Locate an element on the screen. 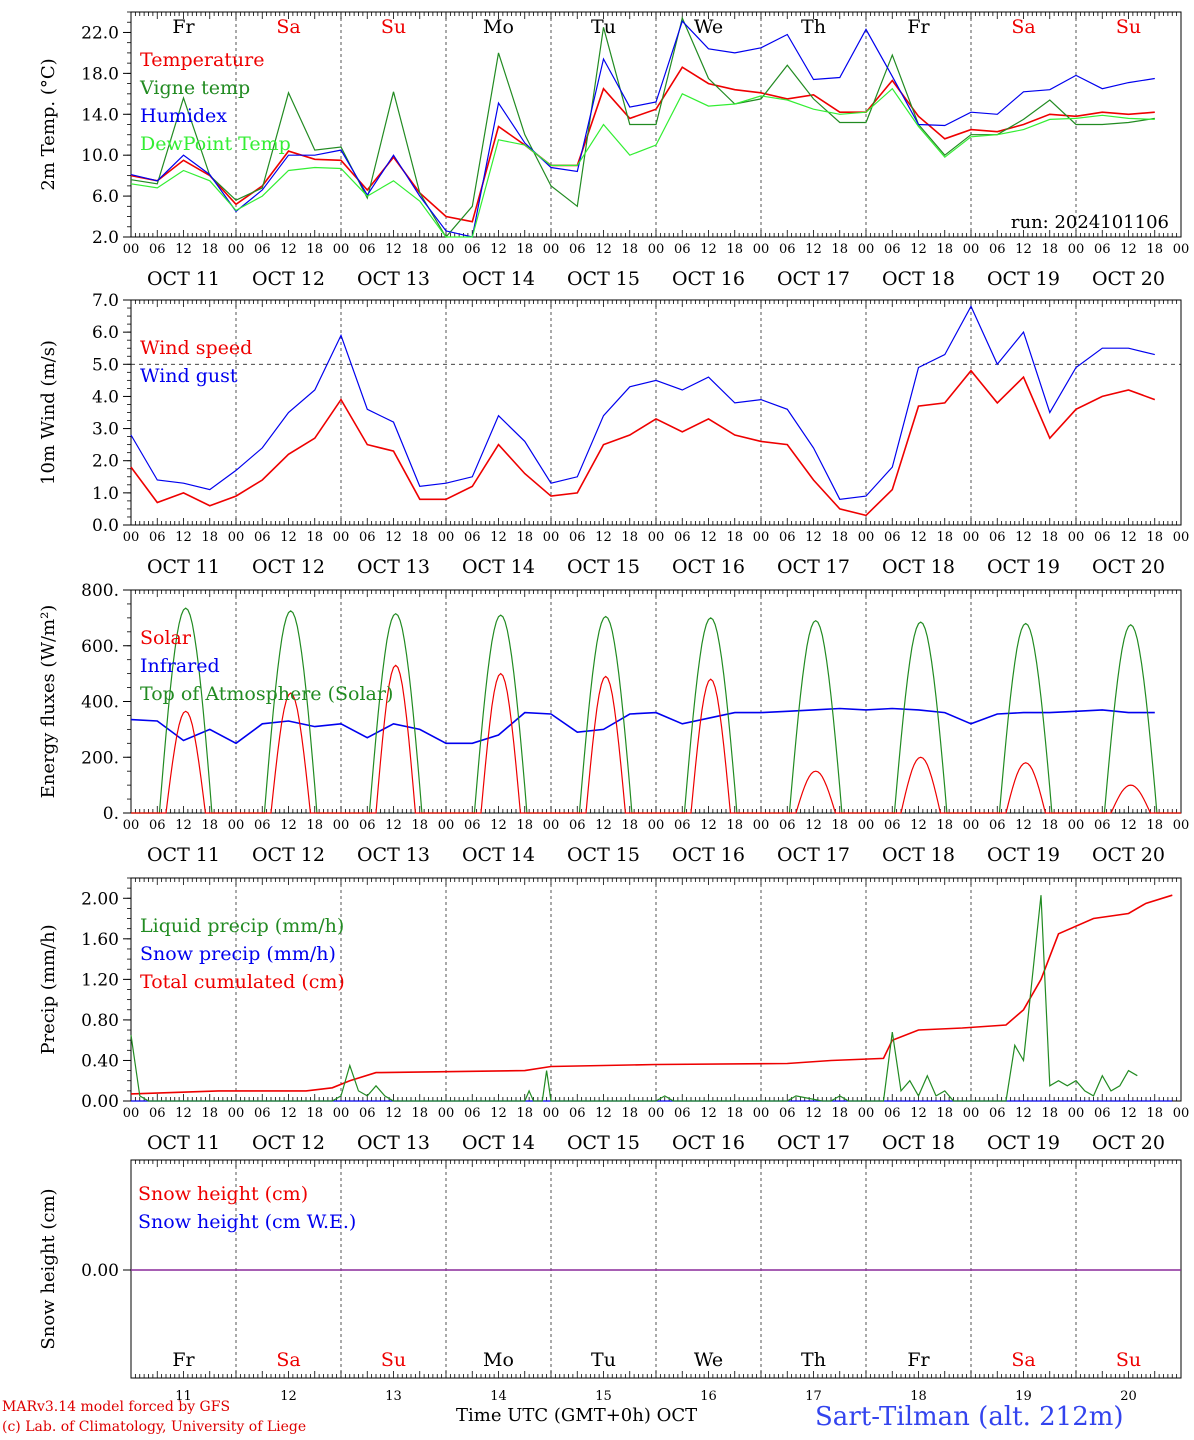 The width and height of the screenshot is (1194, 1440). day-number: 15 is located at coordinates (603, 1396).